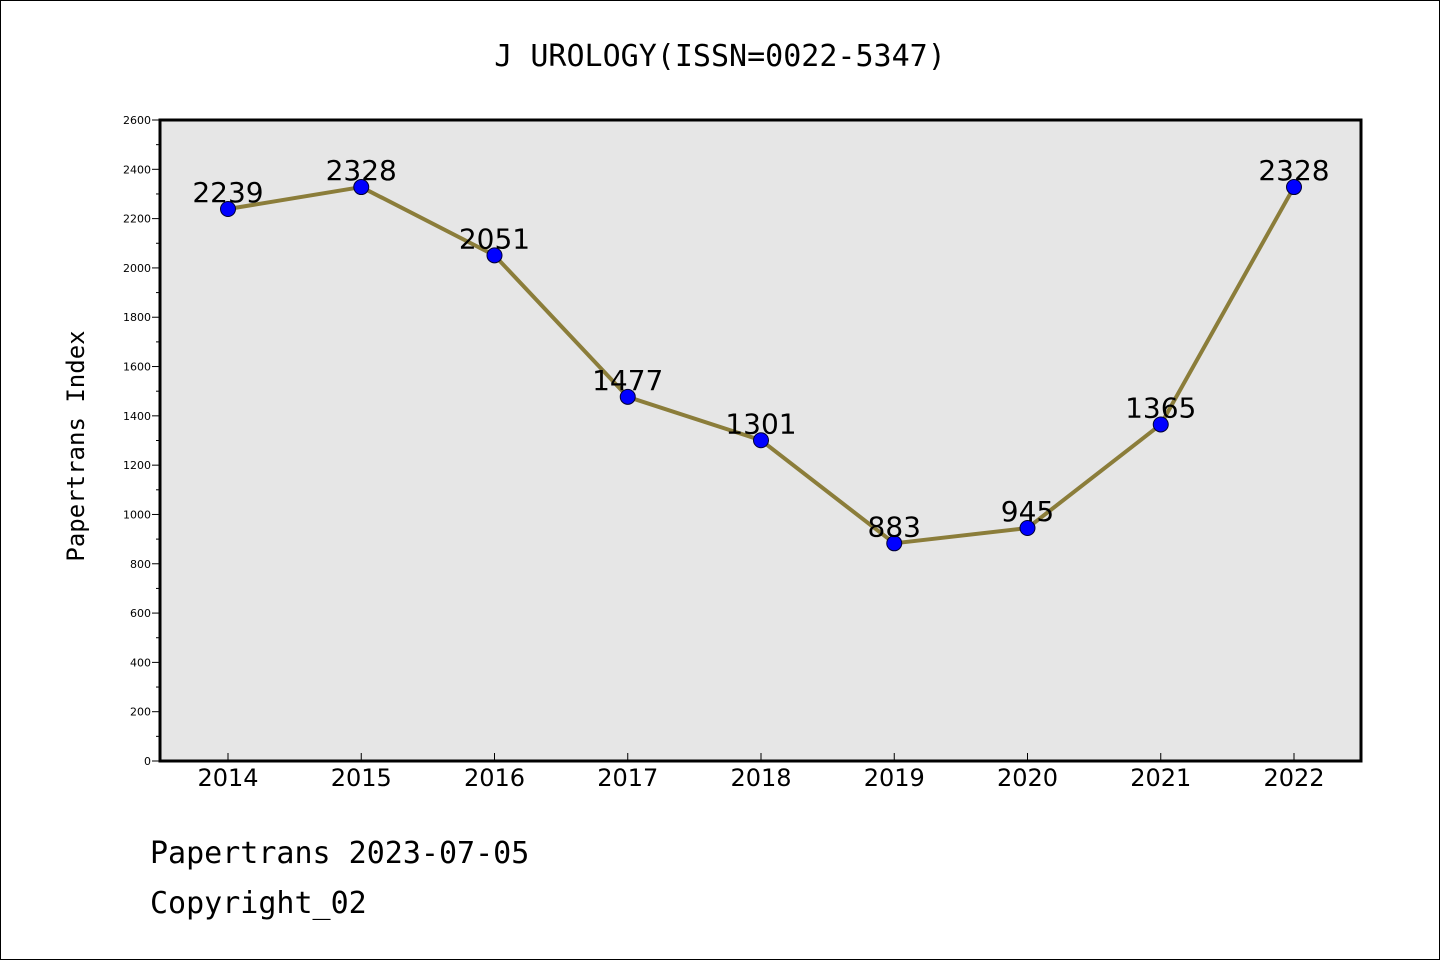  I want to click on y-tick-label: 2000, so click(137, 268).